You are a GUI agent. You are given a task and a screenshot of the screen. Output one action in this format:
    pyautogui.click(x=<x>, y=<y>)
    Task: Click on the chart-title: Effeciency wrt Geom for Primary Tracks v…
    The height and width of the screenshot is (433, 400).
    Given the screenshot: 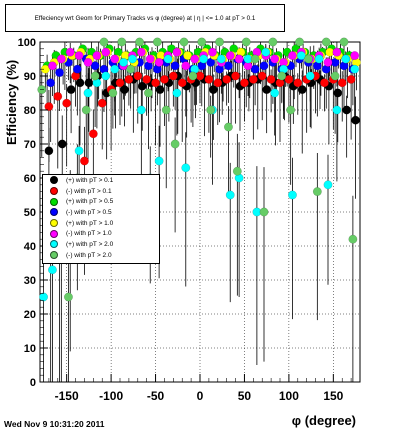 What is the action you would take?
    pyautogui.click(x=145, y=18)
    